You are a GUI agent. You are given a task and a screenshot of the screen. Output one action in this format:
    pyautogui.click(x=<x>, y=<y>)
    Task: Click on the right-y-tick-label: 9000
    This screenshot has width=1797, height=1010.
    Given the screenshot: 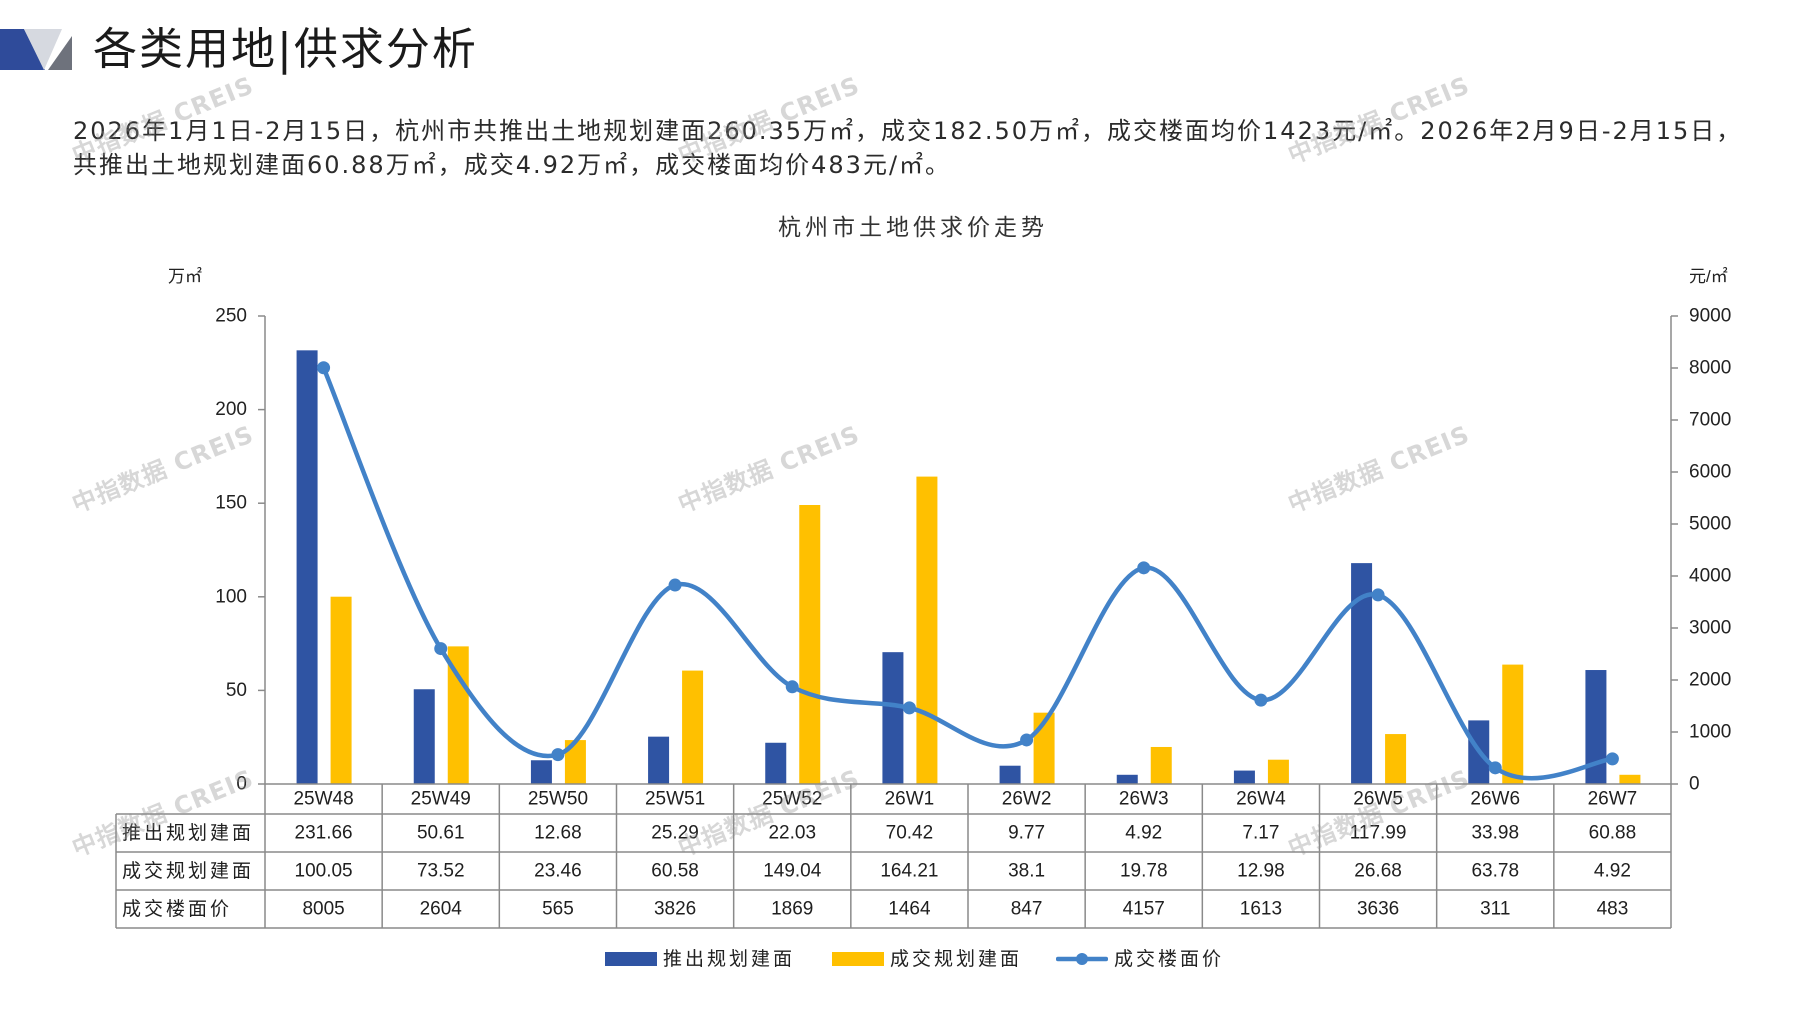 What is the action you would take?
    pyautogui.click(x=1710, y=316)
    